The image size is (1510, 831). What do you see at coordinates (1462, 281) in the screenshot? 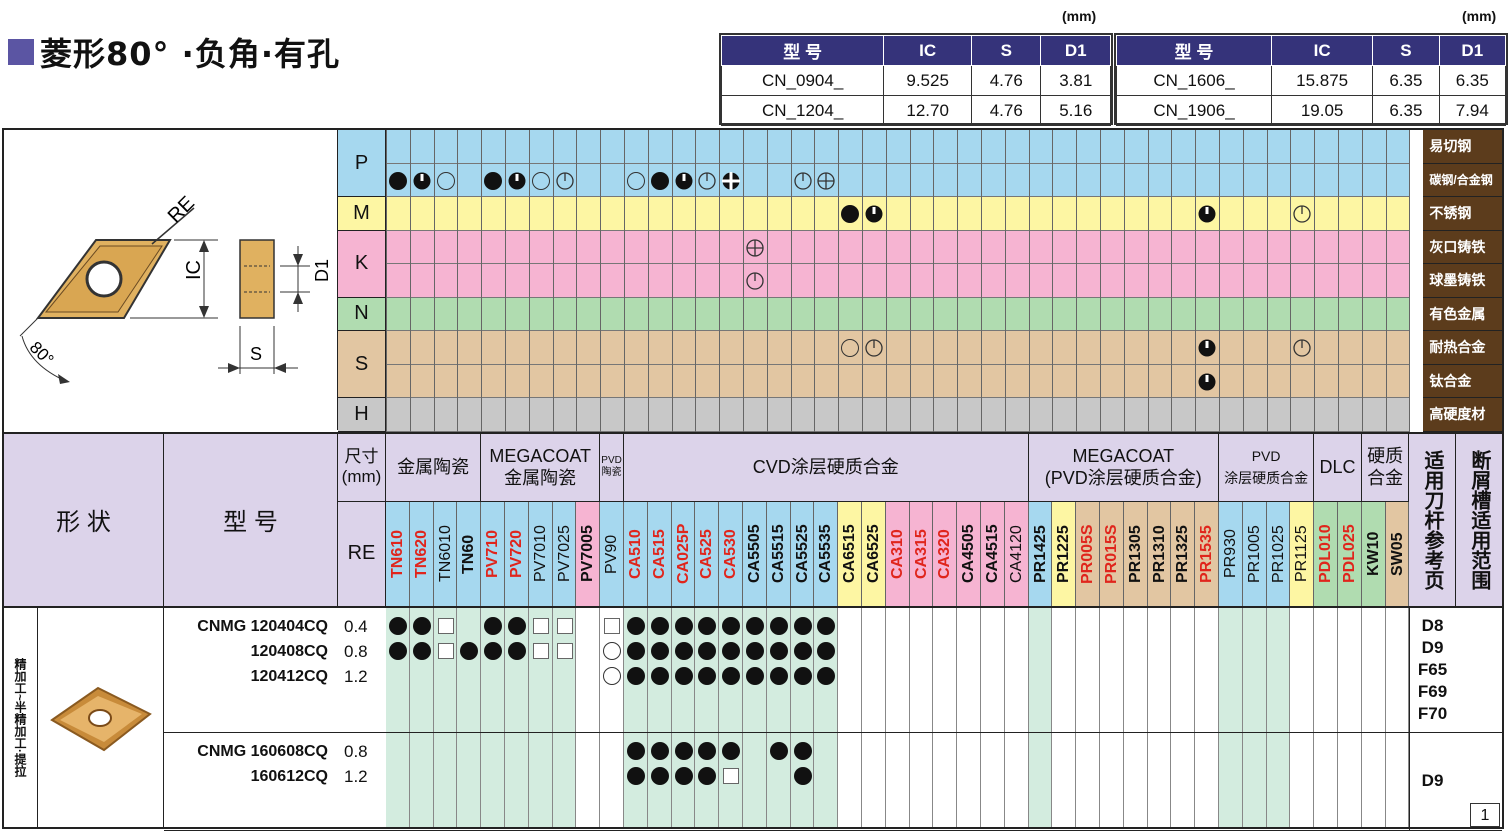
I see `material-name: 球墨铸铁` at bounding box center [1462, 281].